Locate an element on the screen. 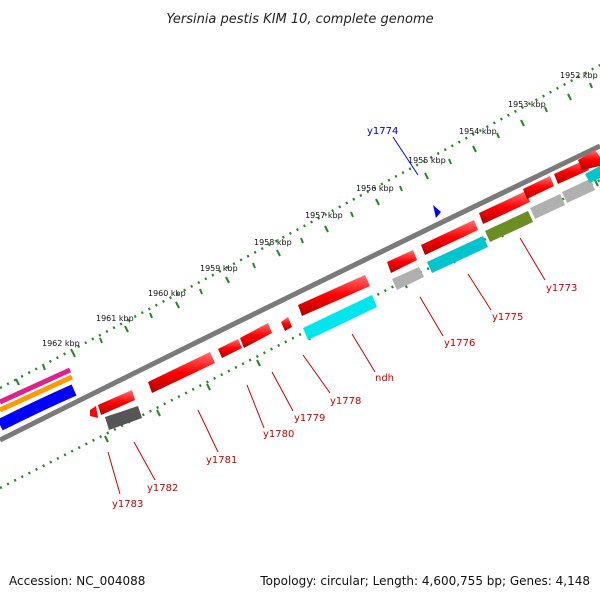 The image size is (600, 600). kbp-label-1956: 1956 kbp is located at coordinates (375, 188).